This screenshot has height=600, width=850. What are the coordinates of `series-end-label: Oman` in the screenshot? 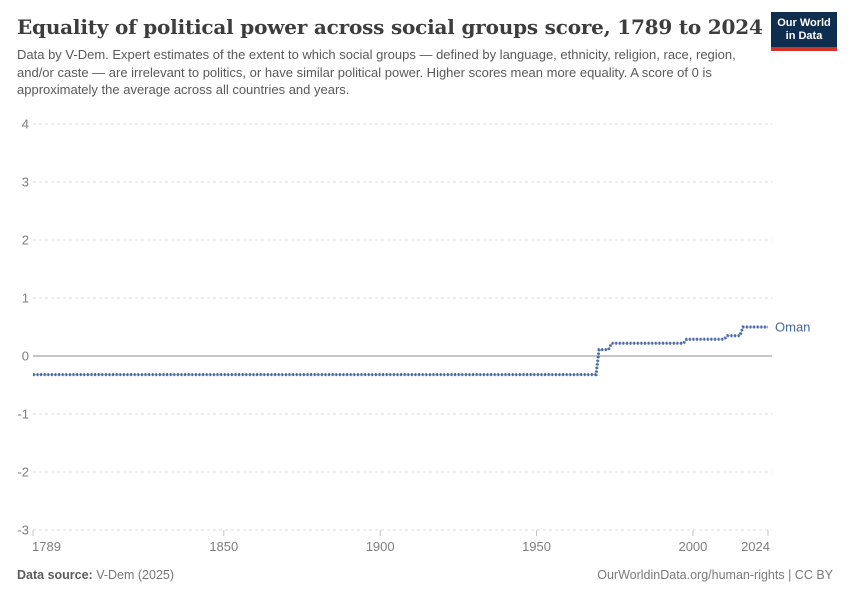 It's located at (792, 327).